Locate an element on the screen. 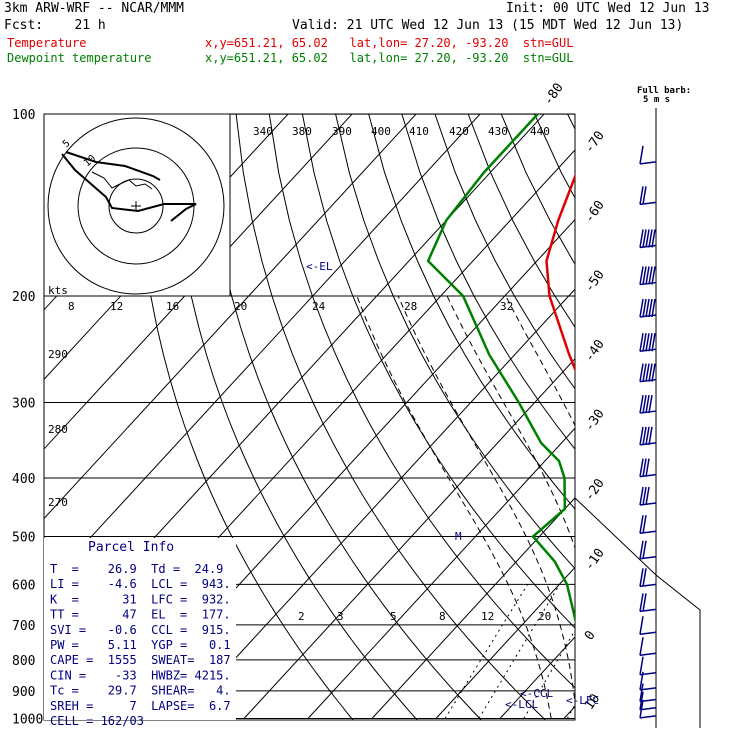  parcel-row: SREH = 7 LAPSE= 6.7 is located at coordinates (140, 706).